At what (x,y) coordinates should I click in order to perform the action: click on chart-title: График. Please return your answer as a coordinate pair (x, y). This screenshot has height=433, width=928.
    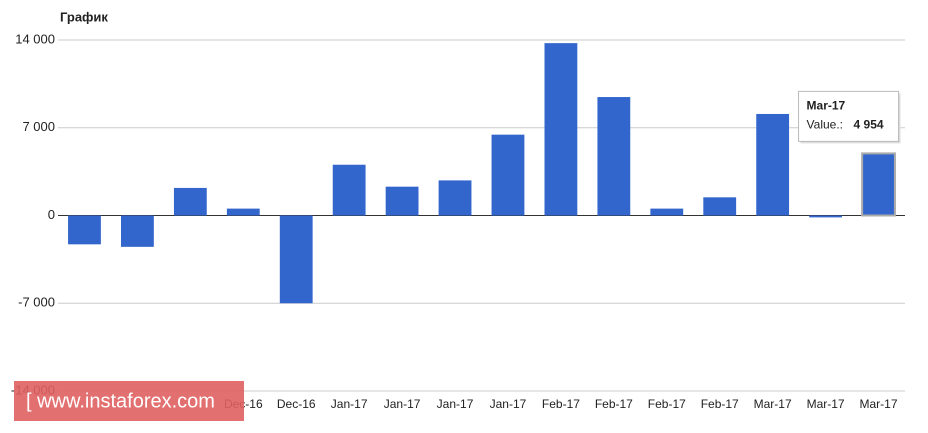
    Looking at the image, I should click on (84, 16).